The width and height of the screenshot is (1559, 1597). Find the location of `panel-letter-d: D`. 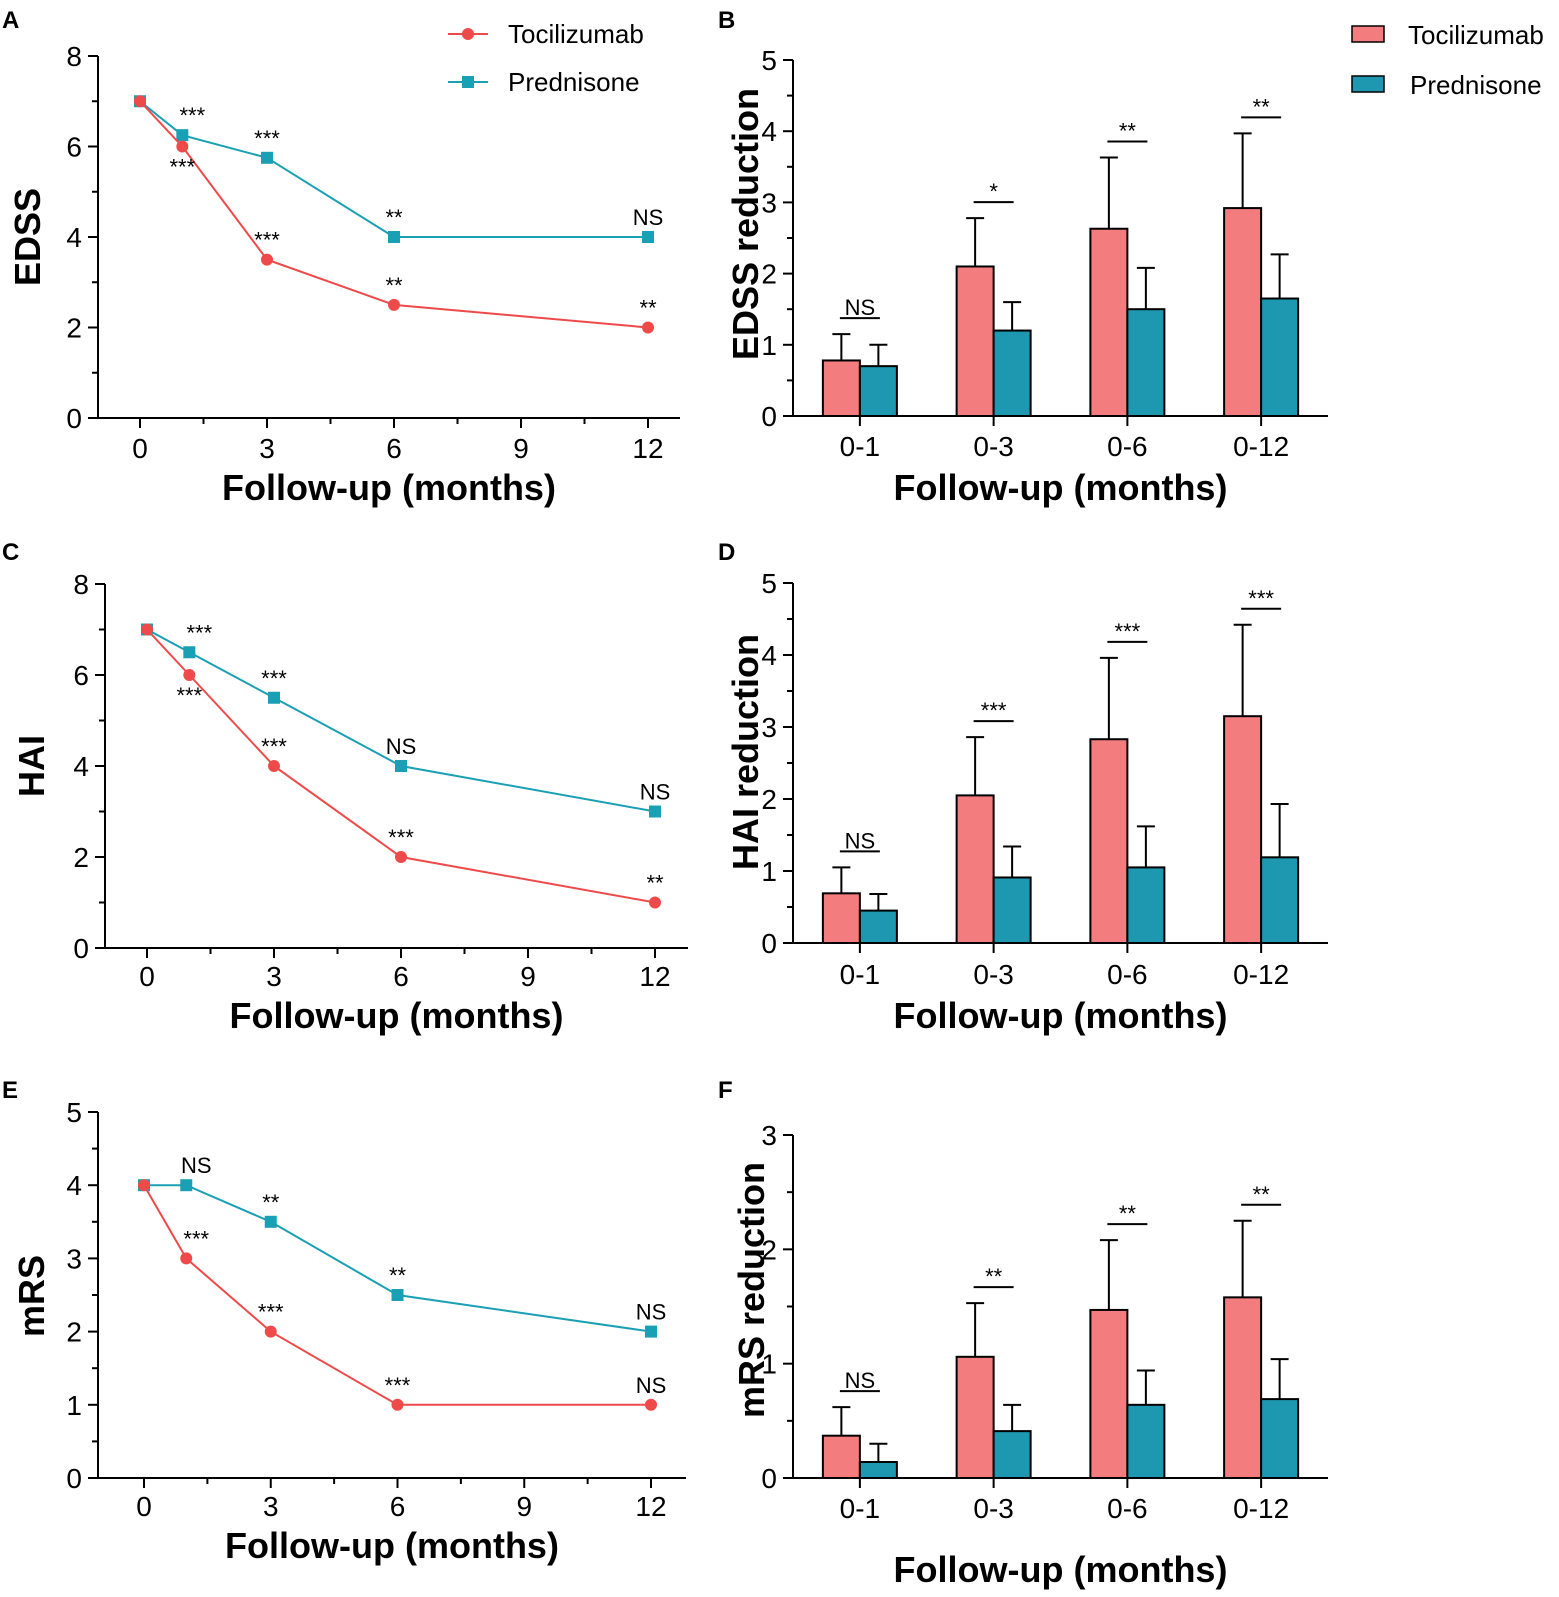

panel-letter-d: D is located at coordinates (726, 552).